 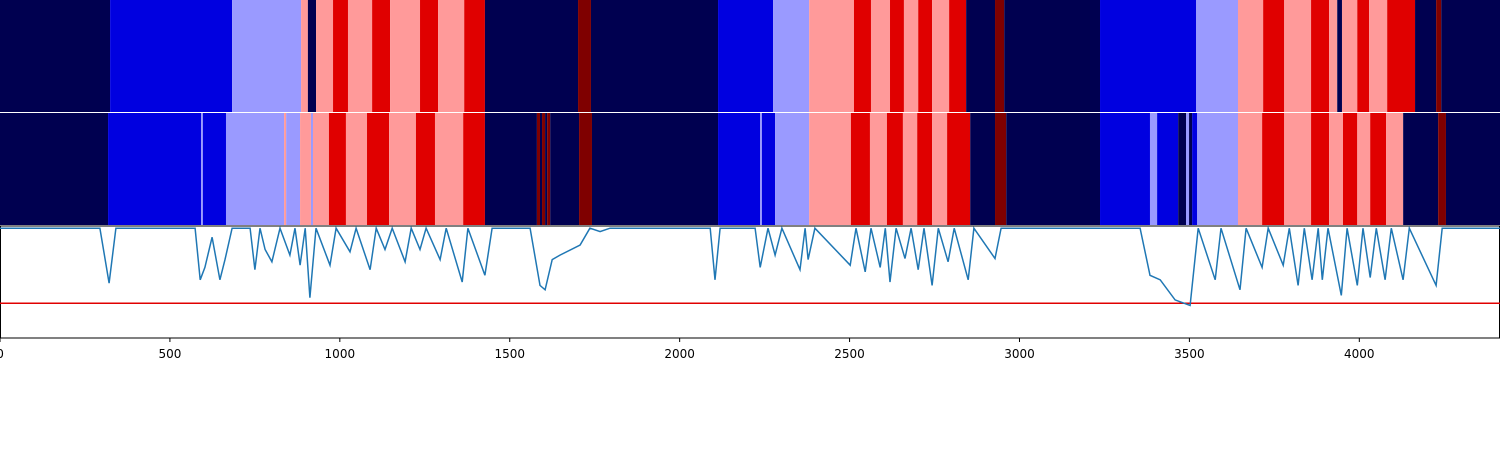 I want to click on x-tick-label: 2000, so click(x=679, y=354).